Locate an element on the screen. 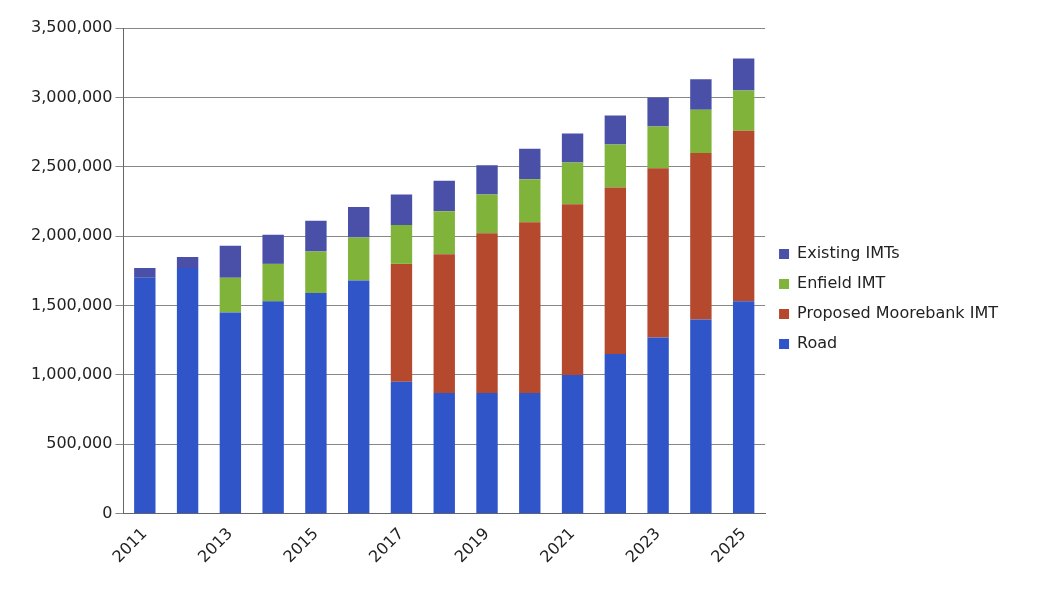 The width and height of the screenshot is (1046, 598). y-tick-label: 0 is located at coordinates (107, 512).